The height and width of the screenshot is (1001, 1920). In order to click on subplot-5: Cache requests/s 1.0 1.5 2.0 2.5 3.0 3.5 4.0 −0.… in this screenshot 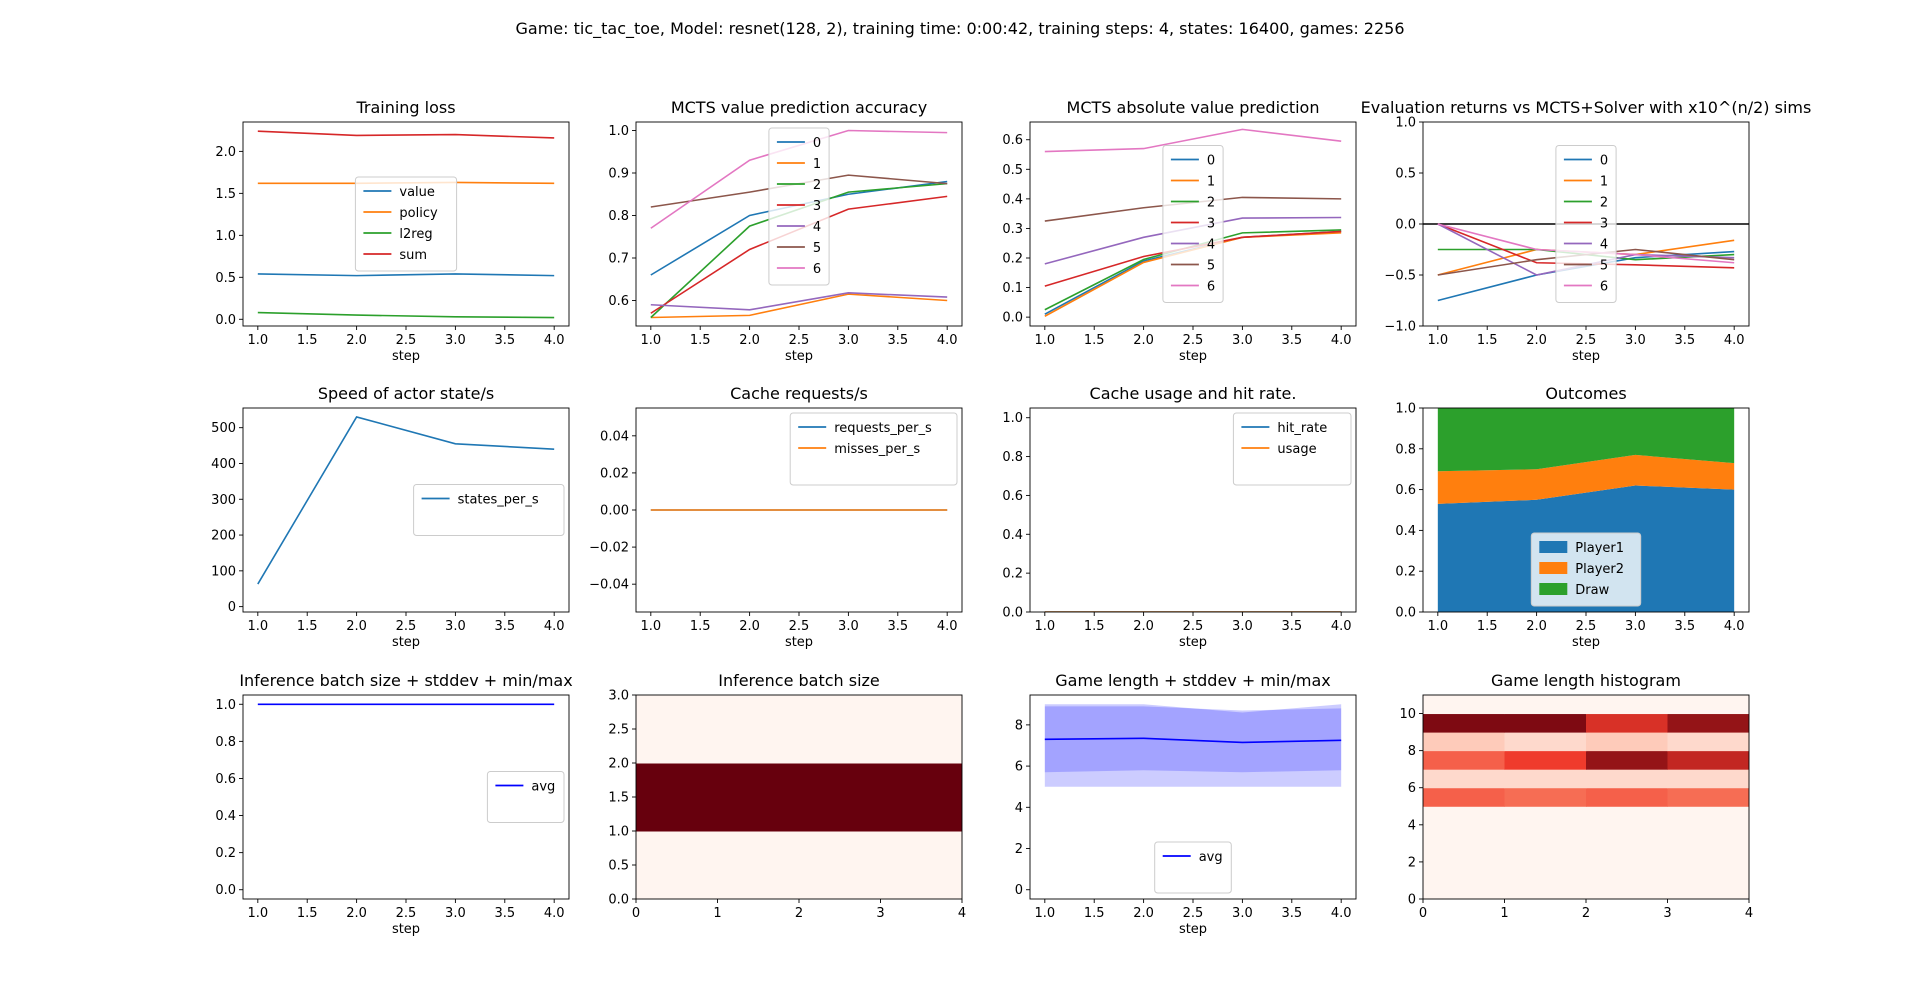, I will do `click(776, 517)`.